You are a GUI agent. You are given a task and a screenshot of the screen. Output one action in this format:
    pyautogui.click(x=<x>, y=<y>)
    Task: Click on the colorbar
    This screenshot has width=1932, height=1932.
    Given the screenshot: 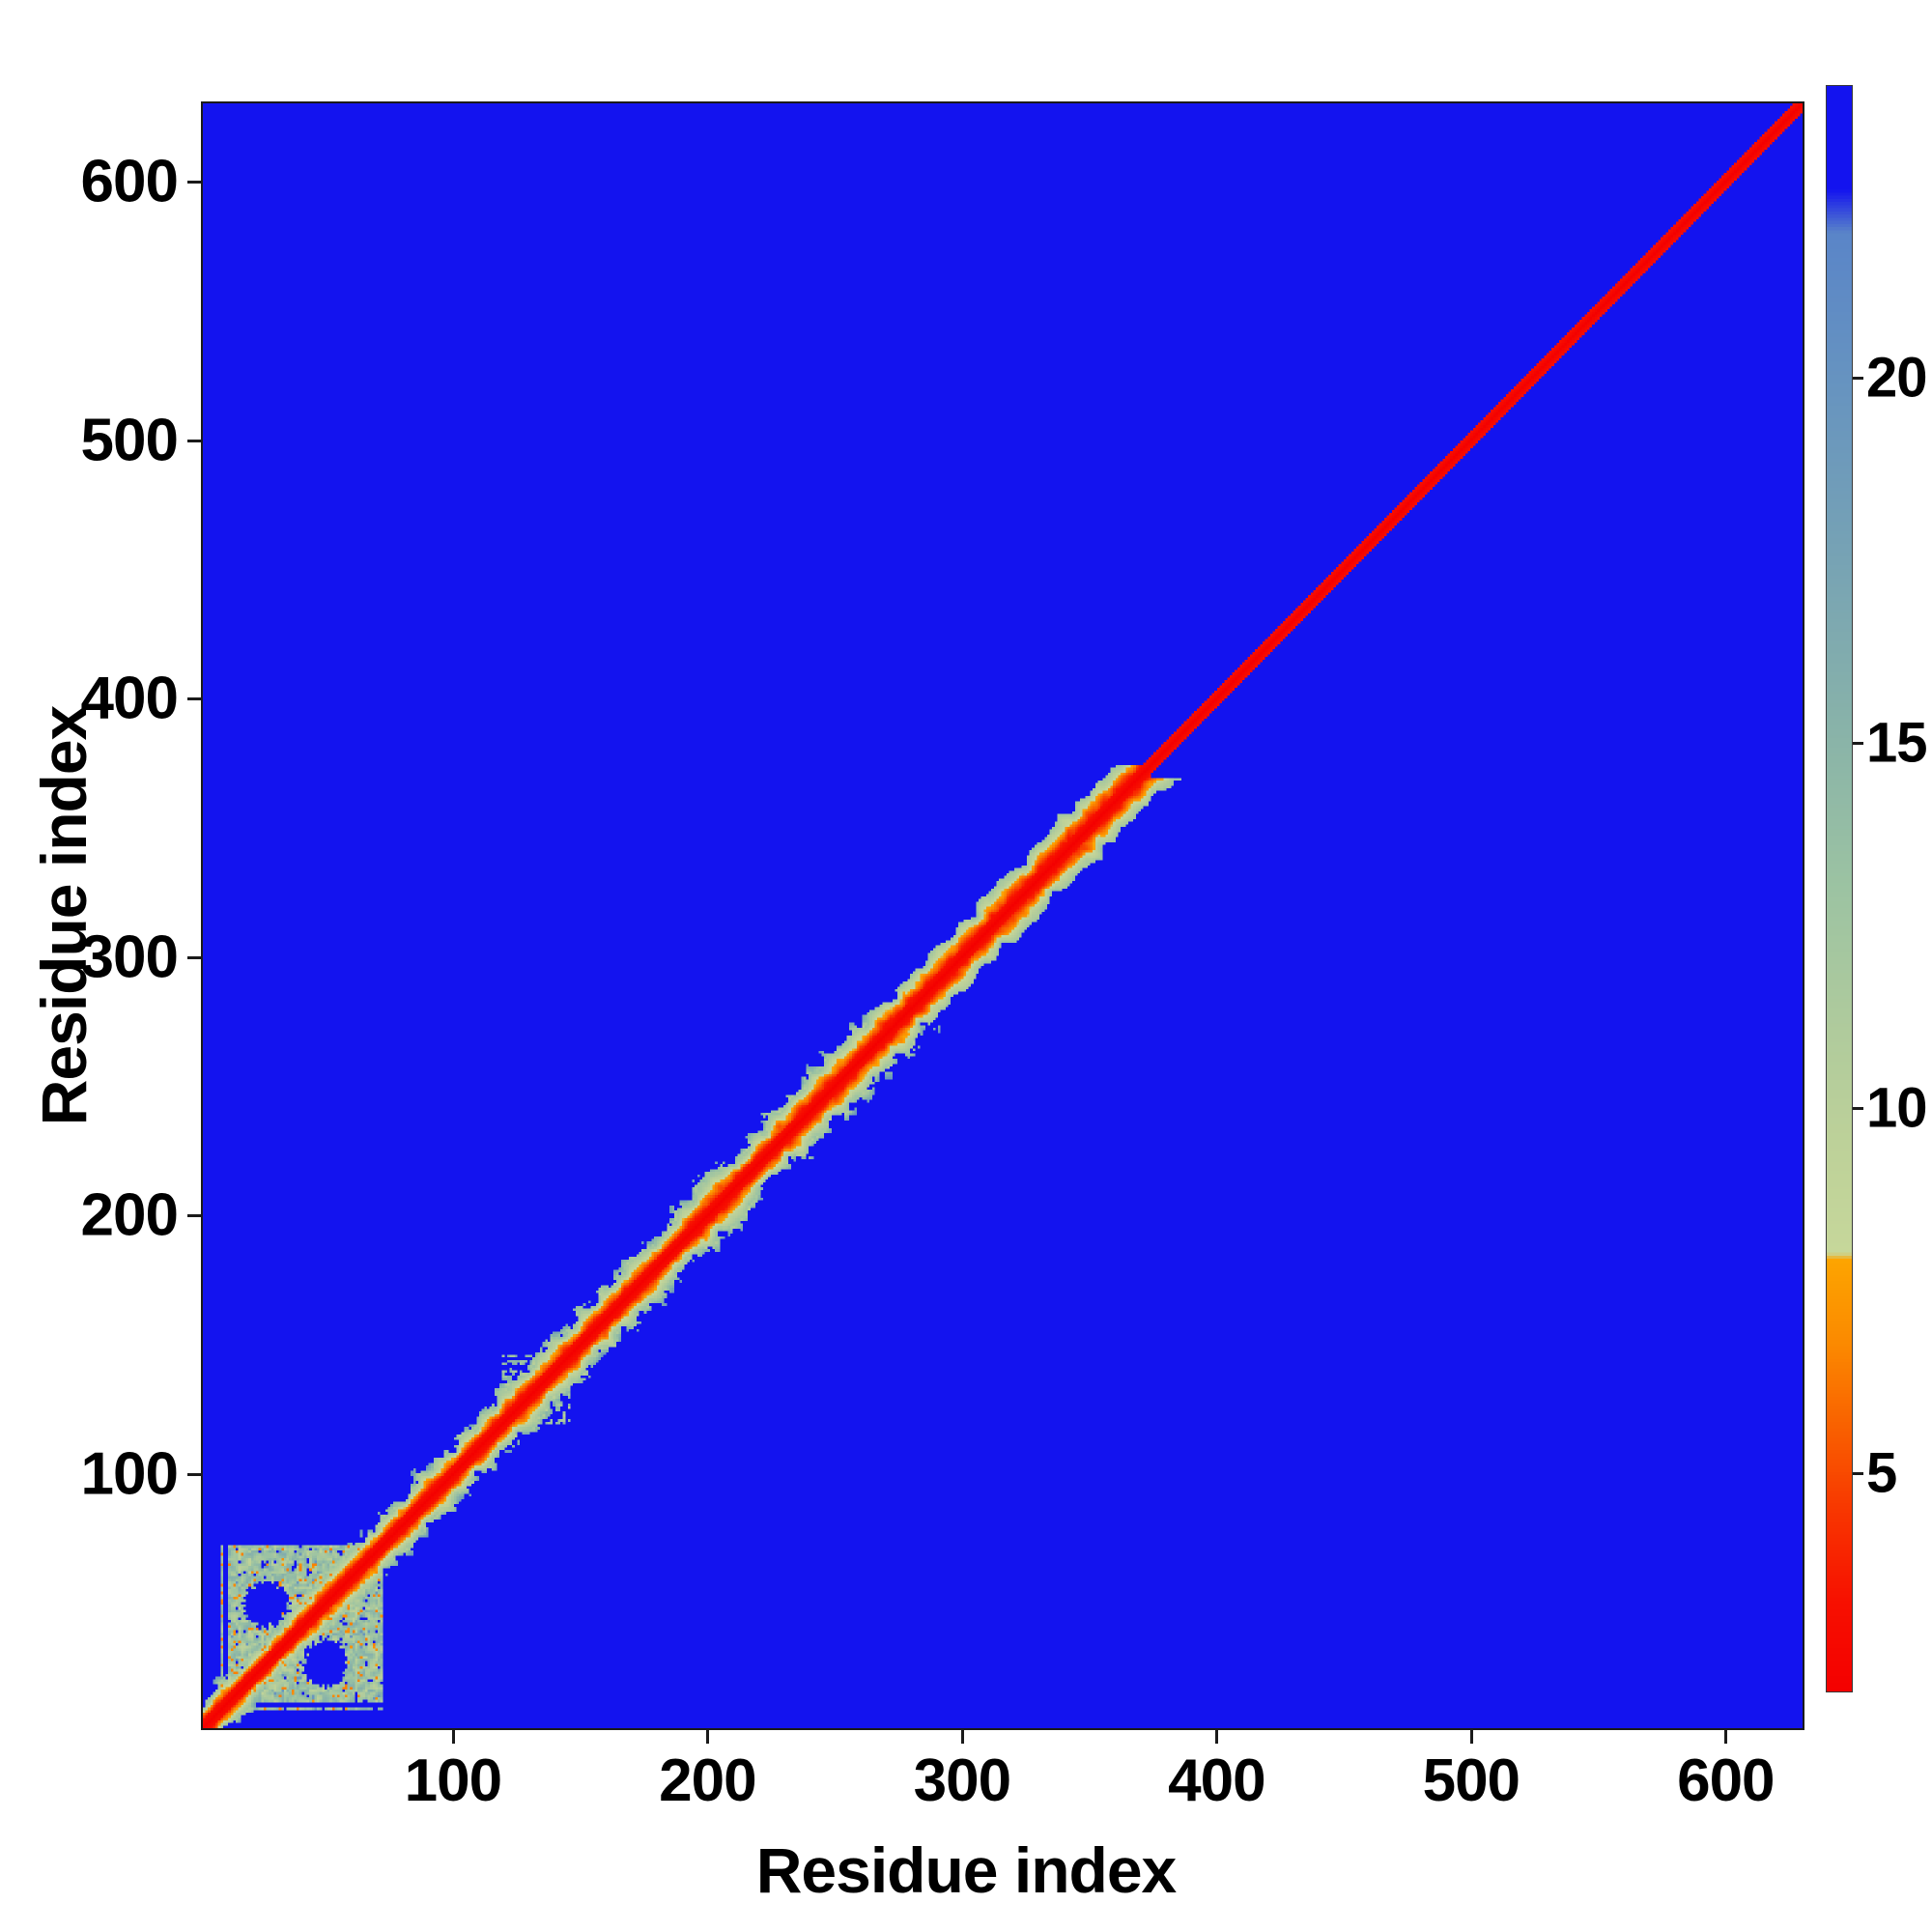 What is the action you would take?
    pyautogui.click(x=1839, y=888)
    